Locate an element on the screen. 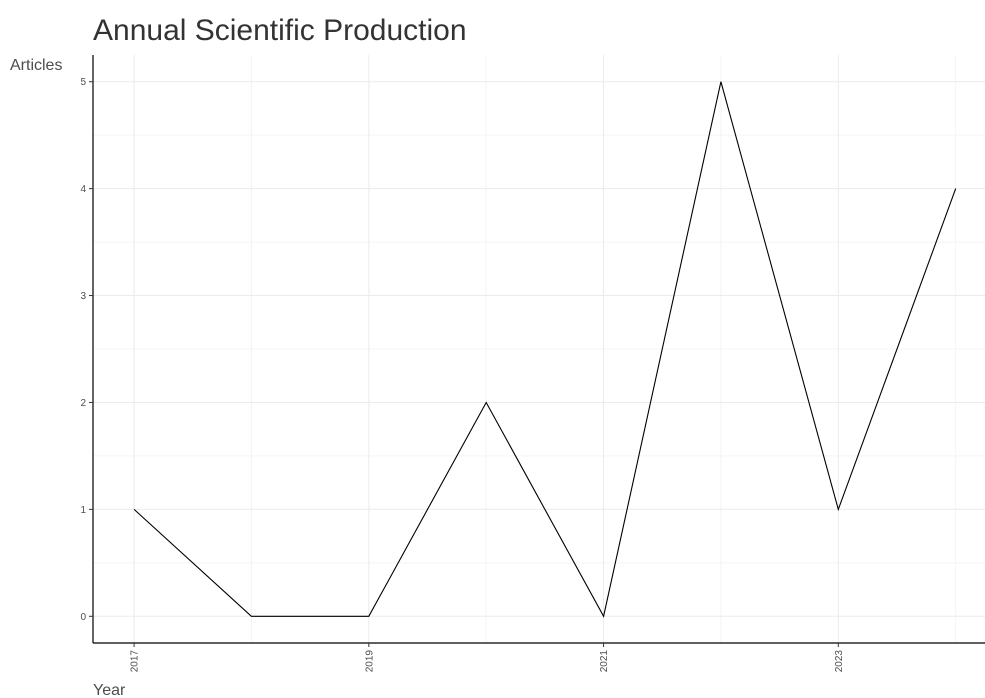 The height and width of the screenshot is (698, 985). y-axis-title: Articles is located at coordinates (36, 65).